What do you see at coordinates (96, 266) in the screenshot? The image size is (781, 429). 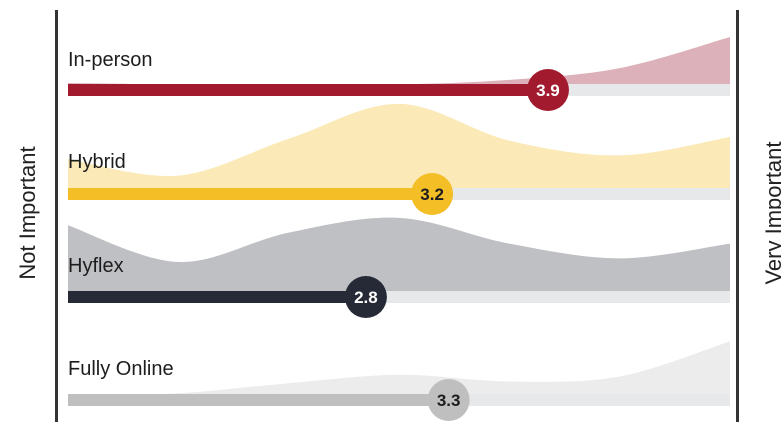 I see `category-label: Hyflex` at bounding box center [96, 266].